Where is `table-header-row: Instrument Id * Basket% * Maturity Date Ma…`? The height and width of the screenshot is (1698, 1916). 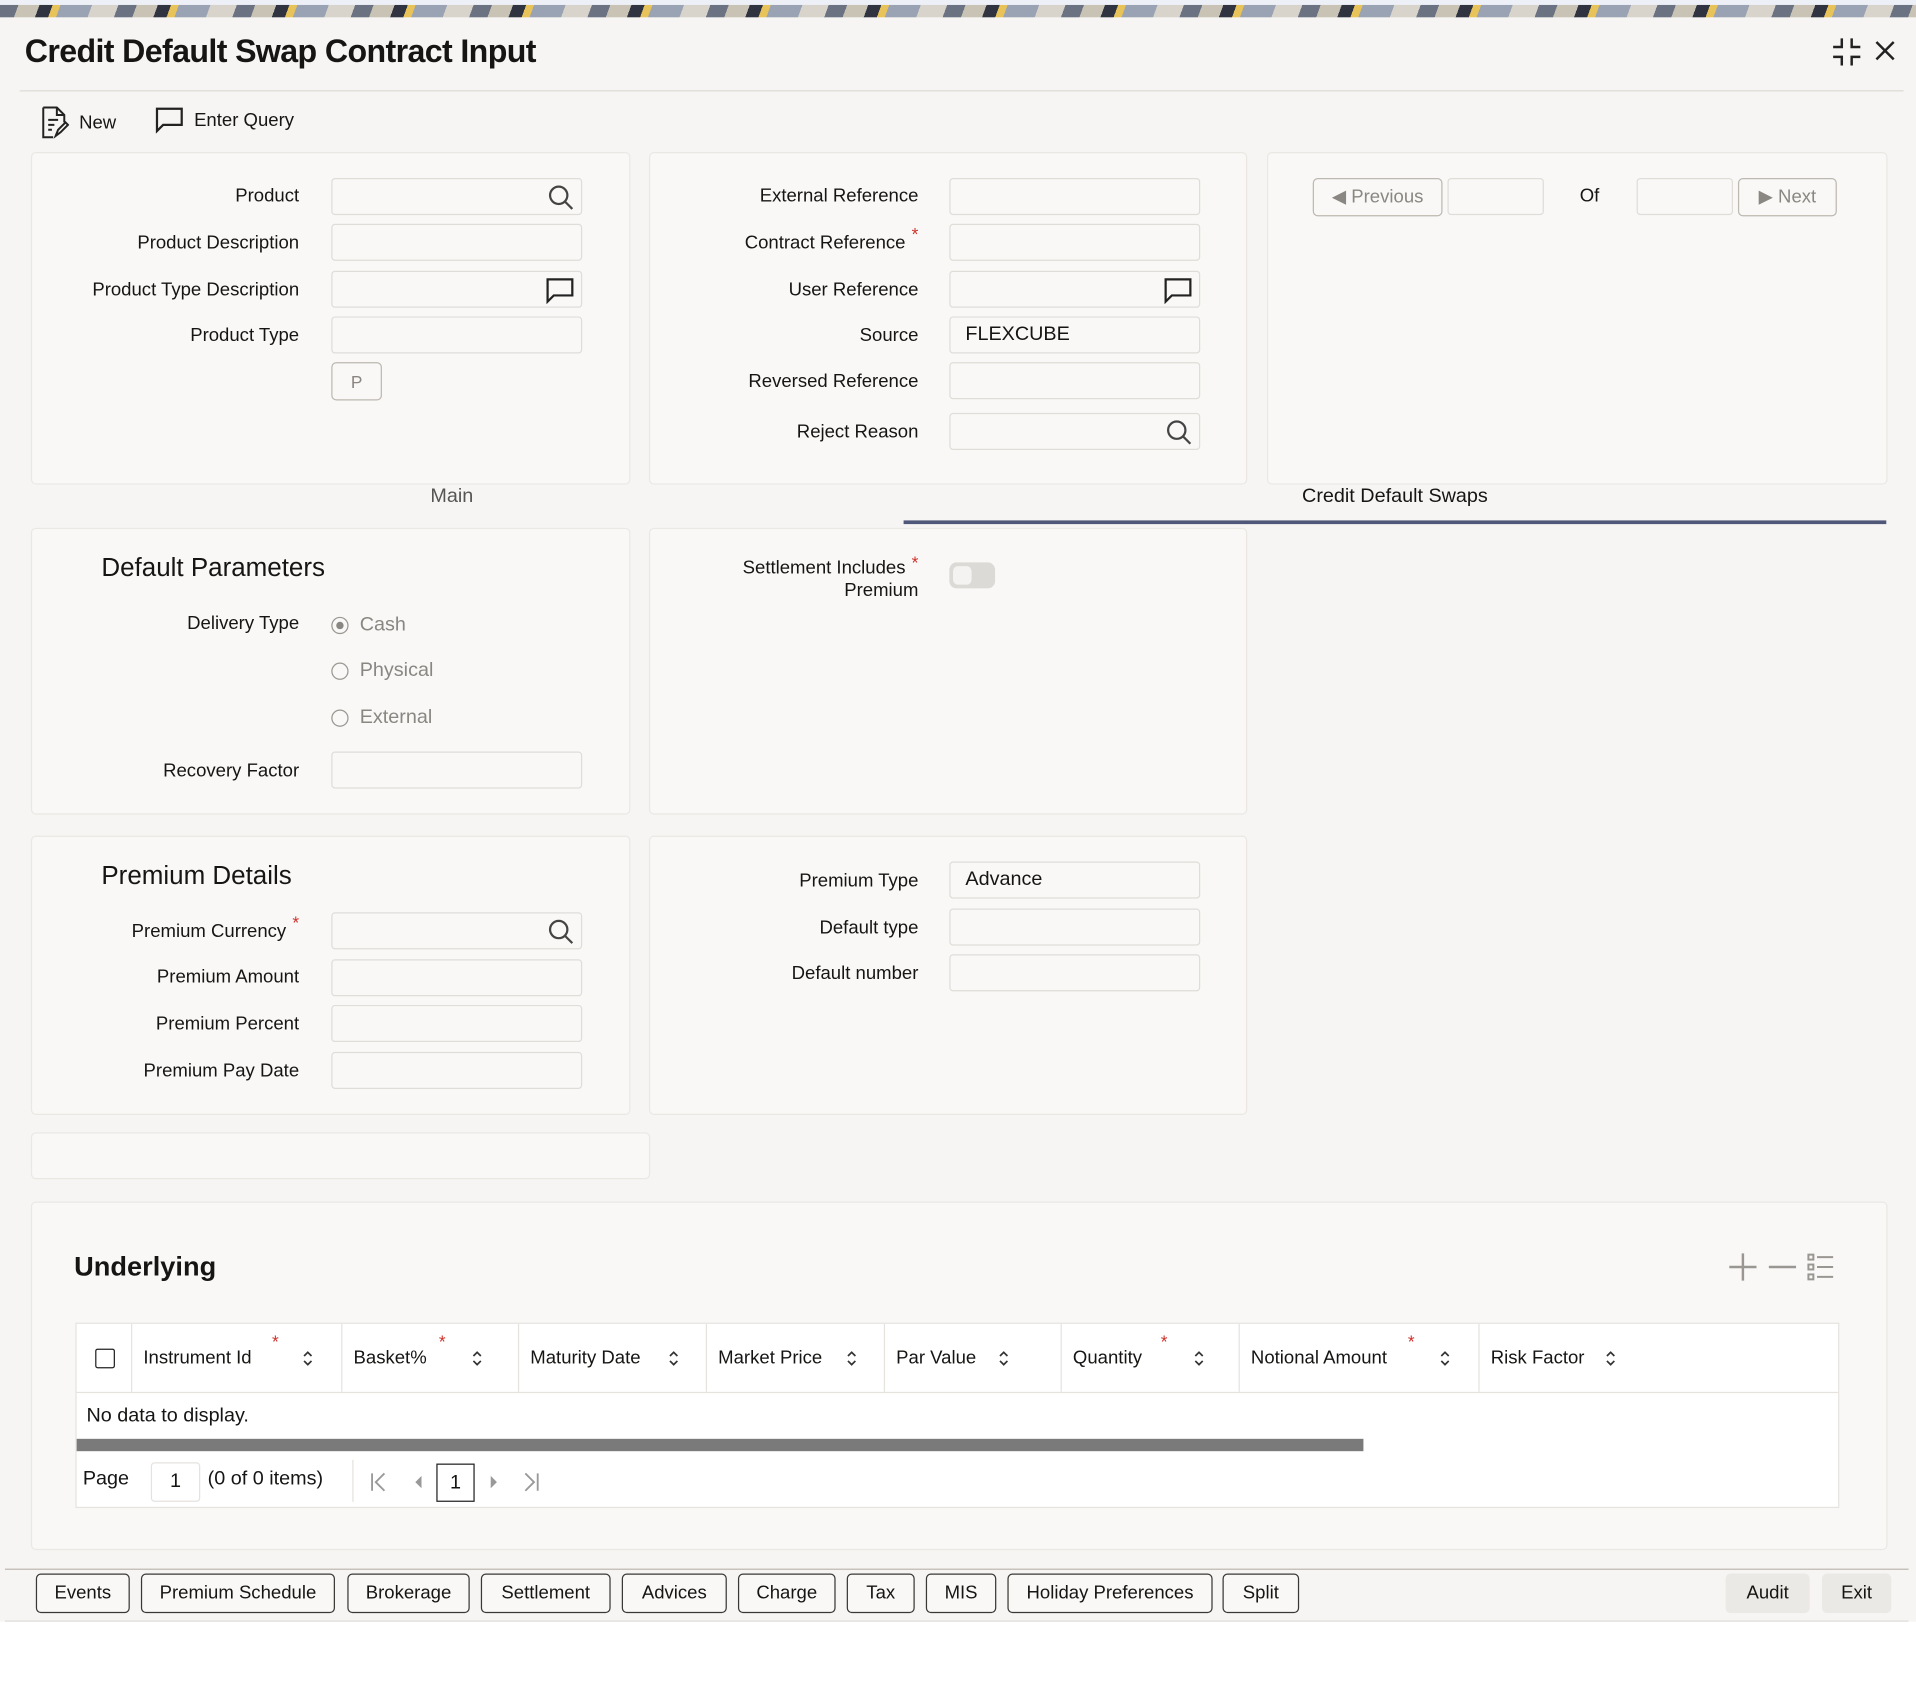 table-header-row: Instrument Id * Basket% * Maturity Date Ma… is located at coordinates (957, 1358).